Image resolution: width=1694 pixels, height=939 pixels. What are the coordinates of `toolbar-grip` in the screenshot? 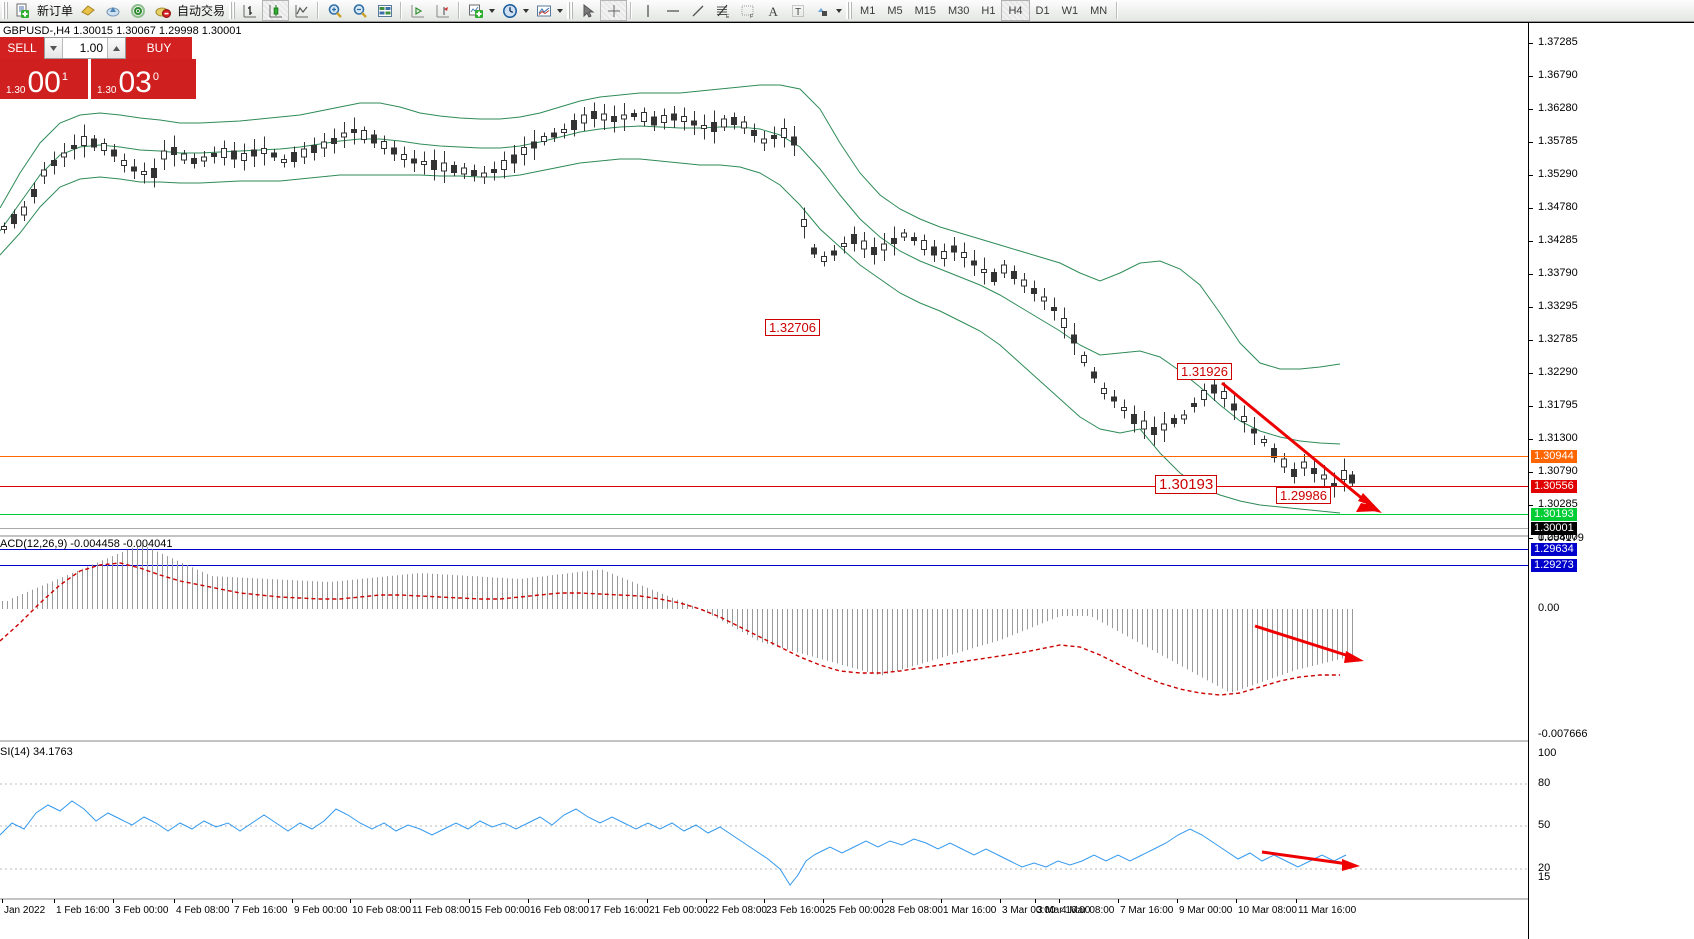 It's located at (5, 10).